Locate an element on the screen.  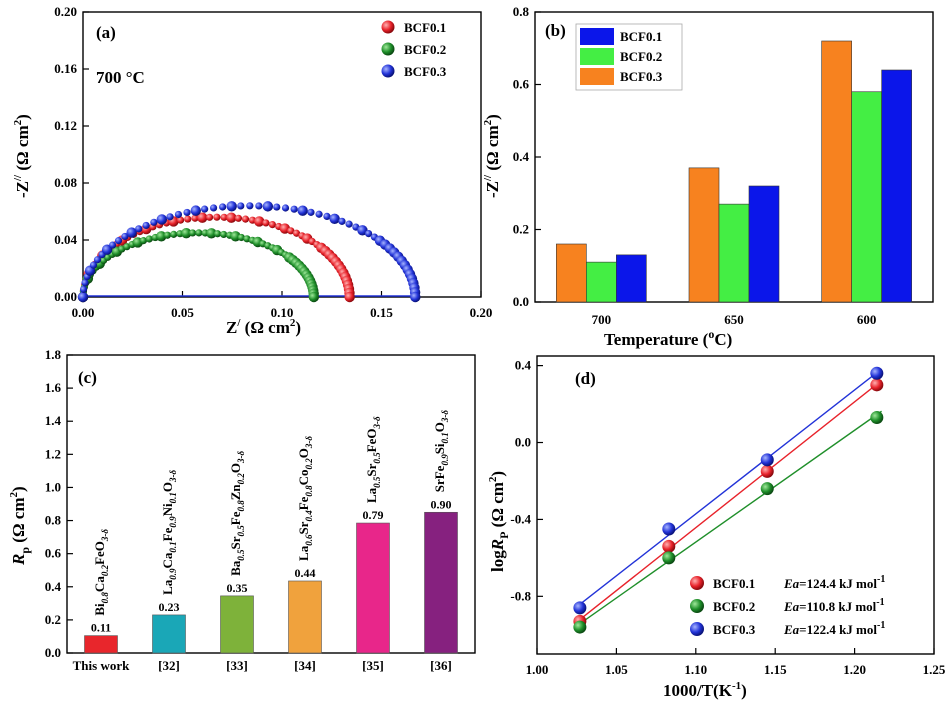
subscript: 0.2 is located at coordinates (309, 464).